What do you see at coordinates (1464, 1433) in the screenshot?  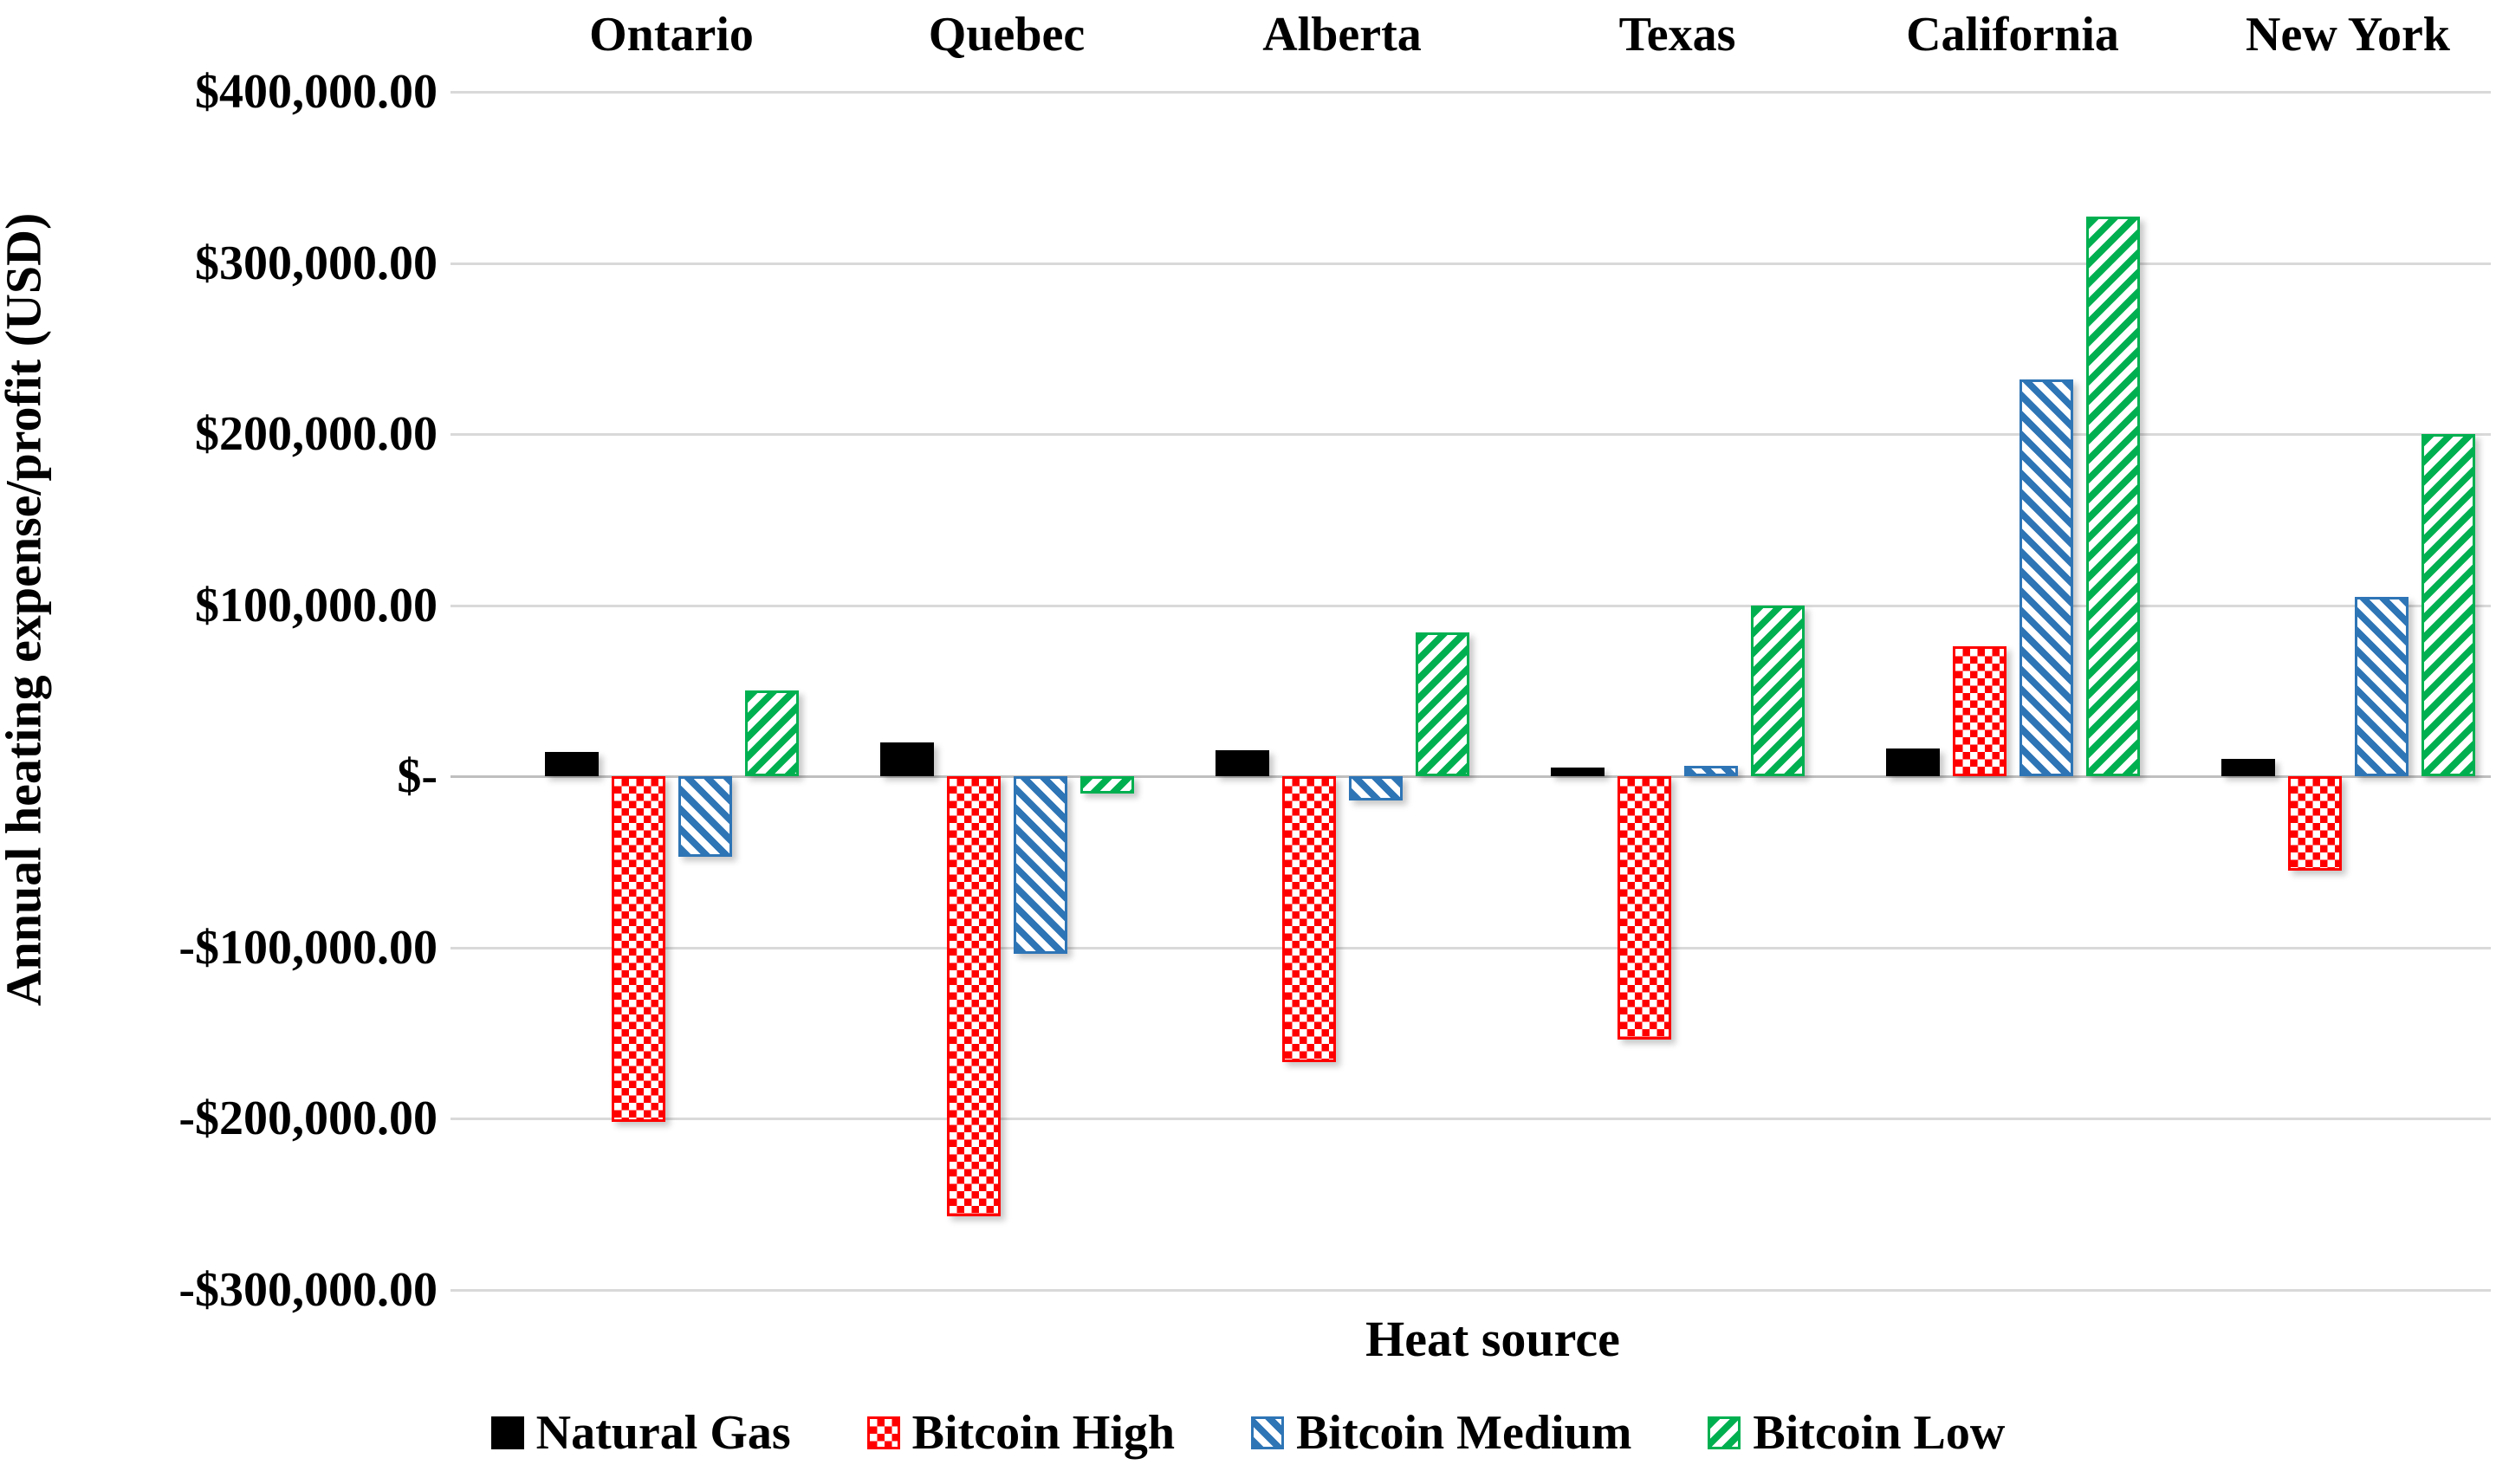 I see `legend-label: Bitcoin Medium` at bounding box center [1464, 1433].